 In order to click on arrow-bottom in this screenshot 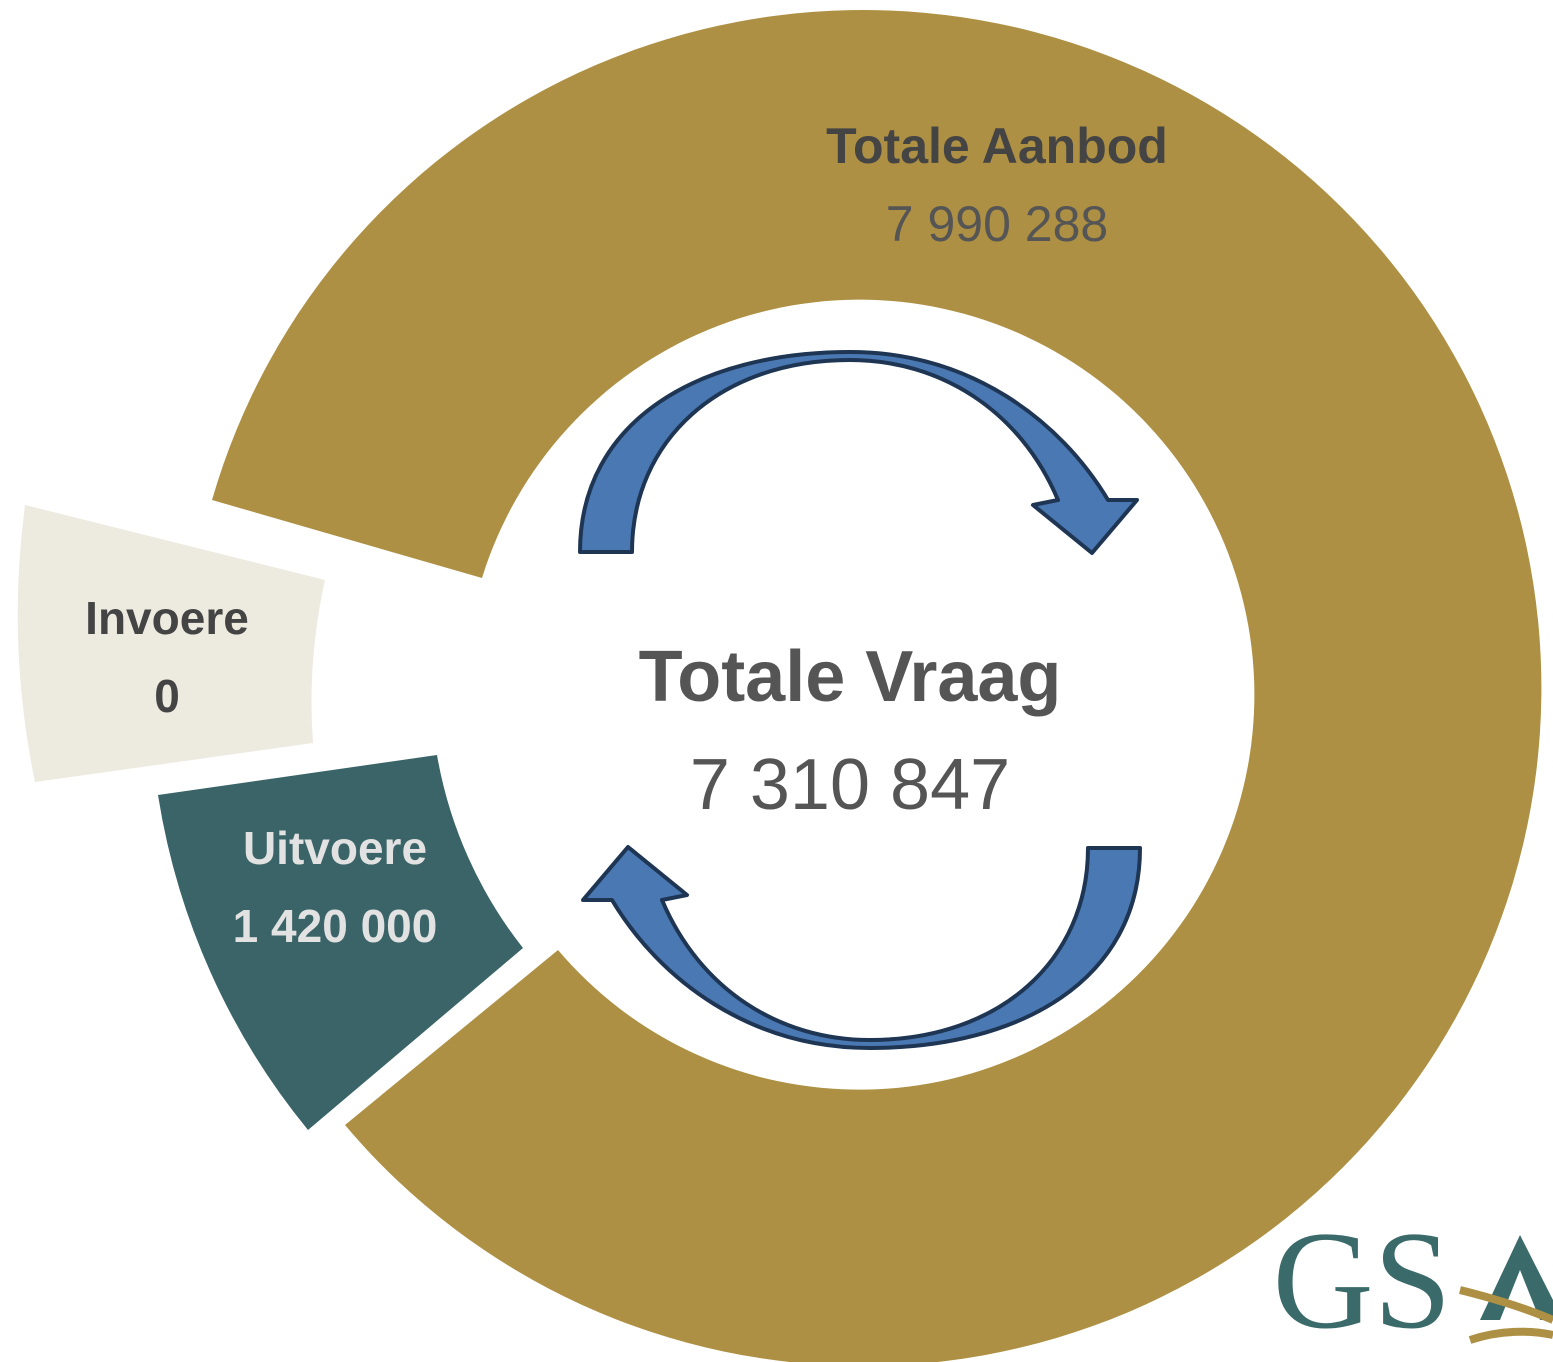, I will do `click(861, 947)`.